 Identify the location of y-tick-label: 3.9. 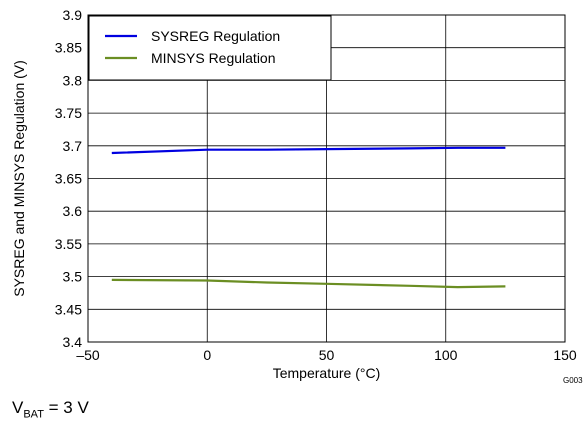
(73, 15).